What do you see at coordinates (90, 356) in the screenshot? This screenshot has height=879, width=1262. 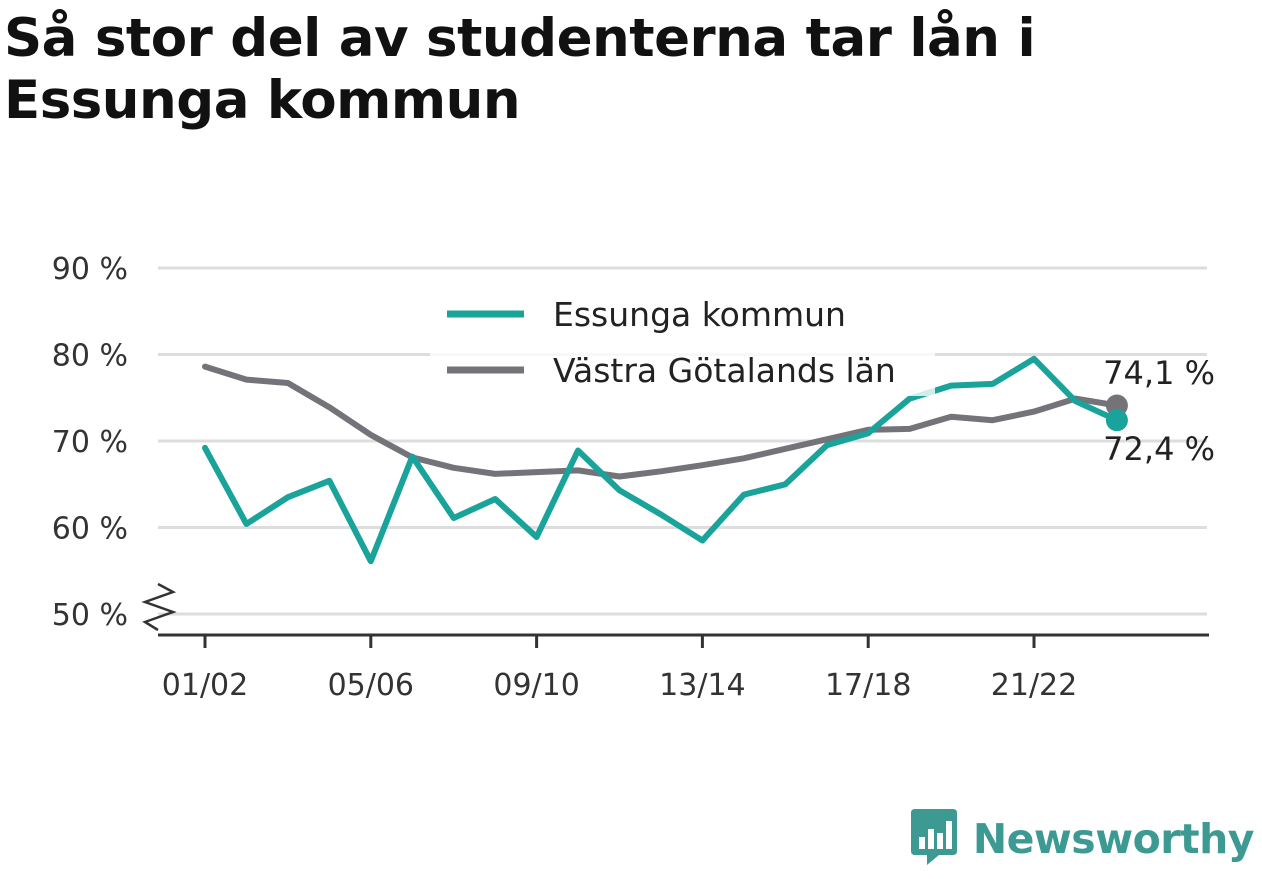 I see `y-tick-label: 80 %` at bounding box center [90, 356].